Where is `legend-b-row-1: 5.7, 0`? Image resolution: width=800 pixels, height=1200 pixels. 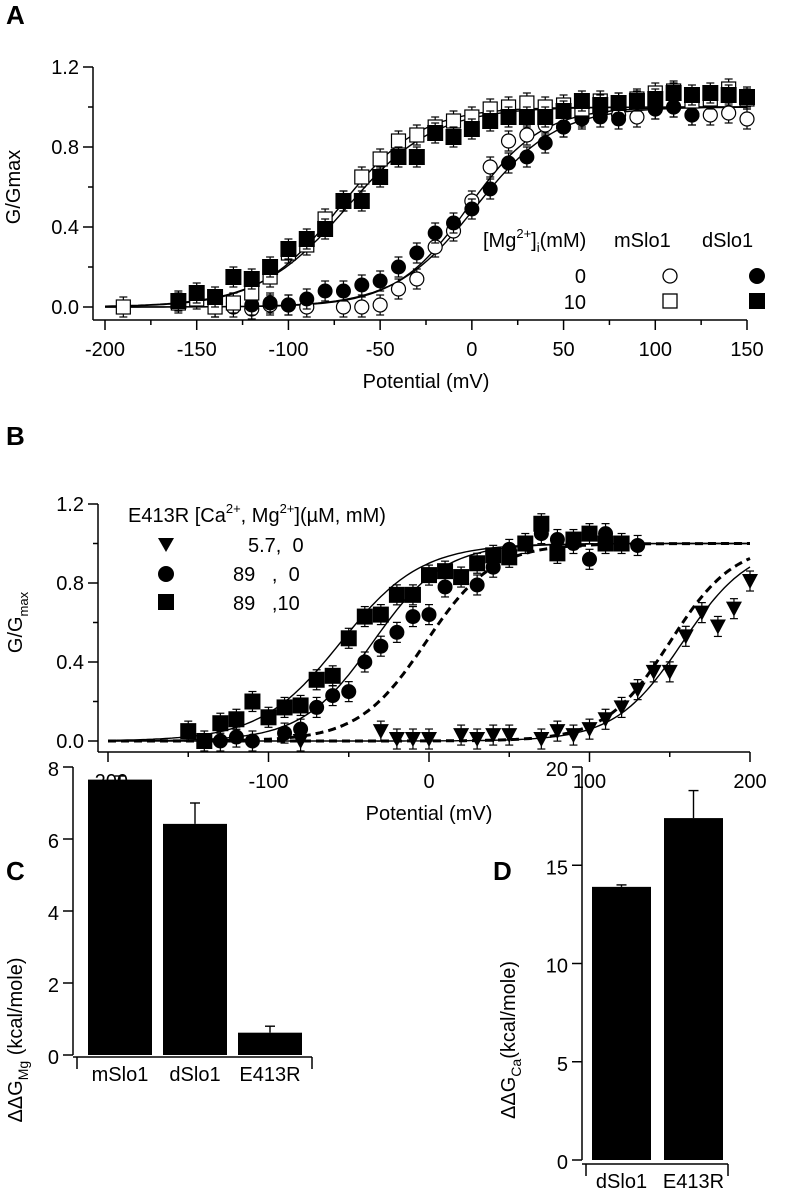
legend-b-row-1: 5.7, 0 is located at coordinates (276, 546).